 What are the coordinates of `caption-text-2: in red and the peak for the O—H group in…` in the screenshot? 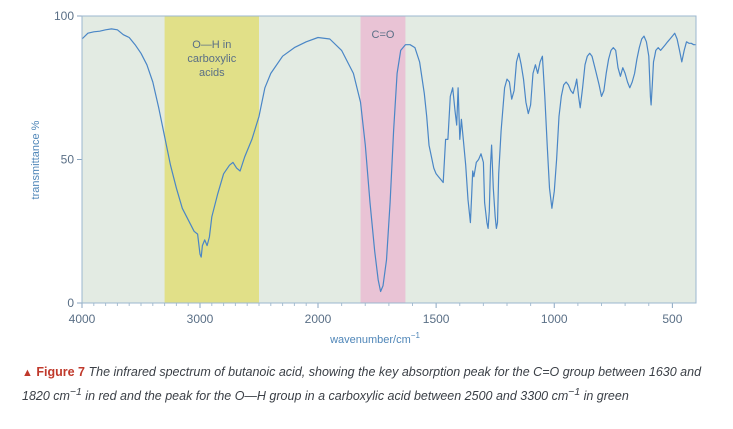 It's located at (325, 396).